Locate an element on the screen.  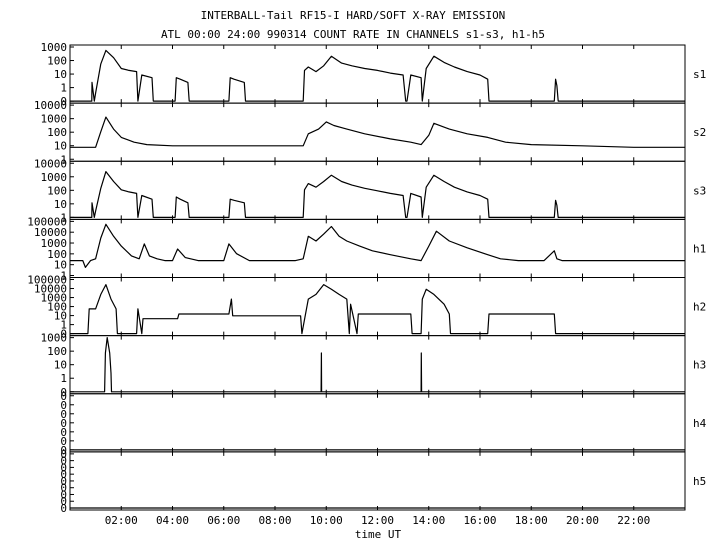
x-tick-label: 06:00 is located at coordinates (223, 520).